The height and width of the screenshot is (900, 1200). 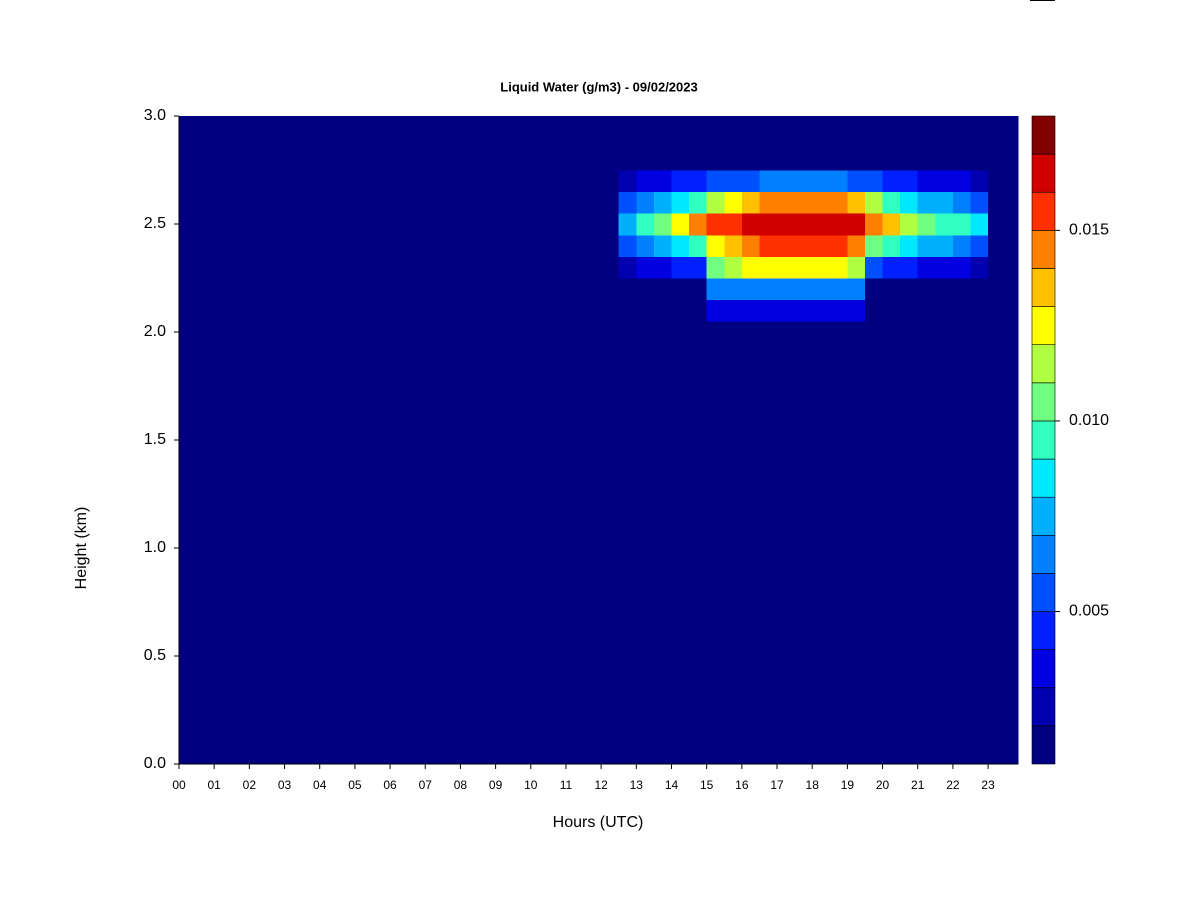 What do you see at coordinates (742, 785) in the screenshot?
I see `x-tick-label: 16` at bounding box center [742, 785].